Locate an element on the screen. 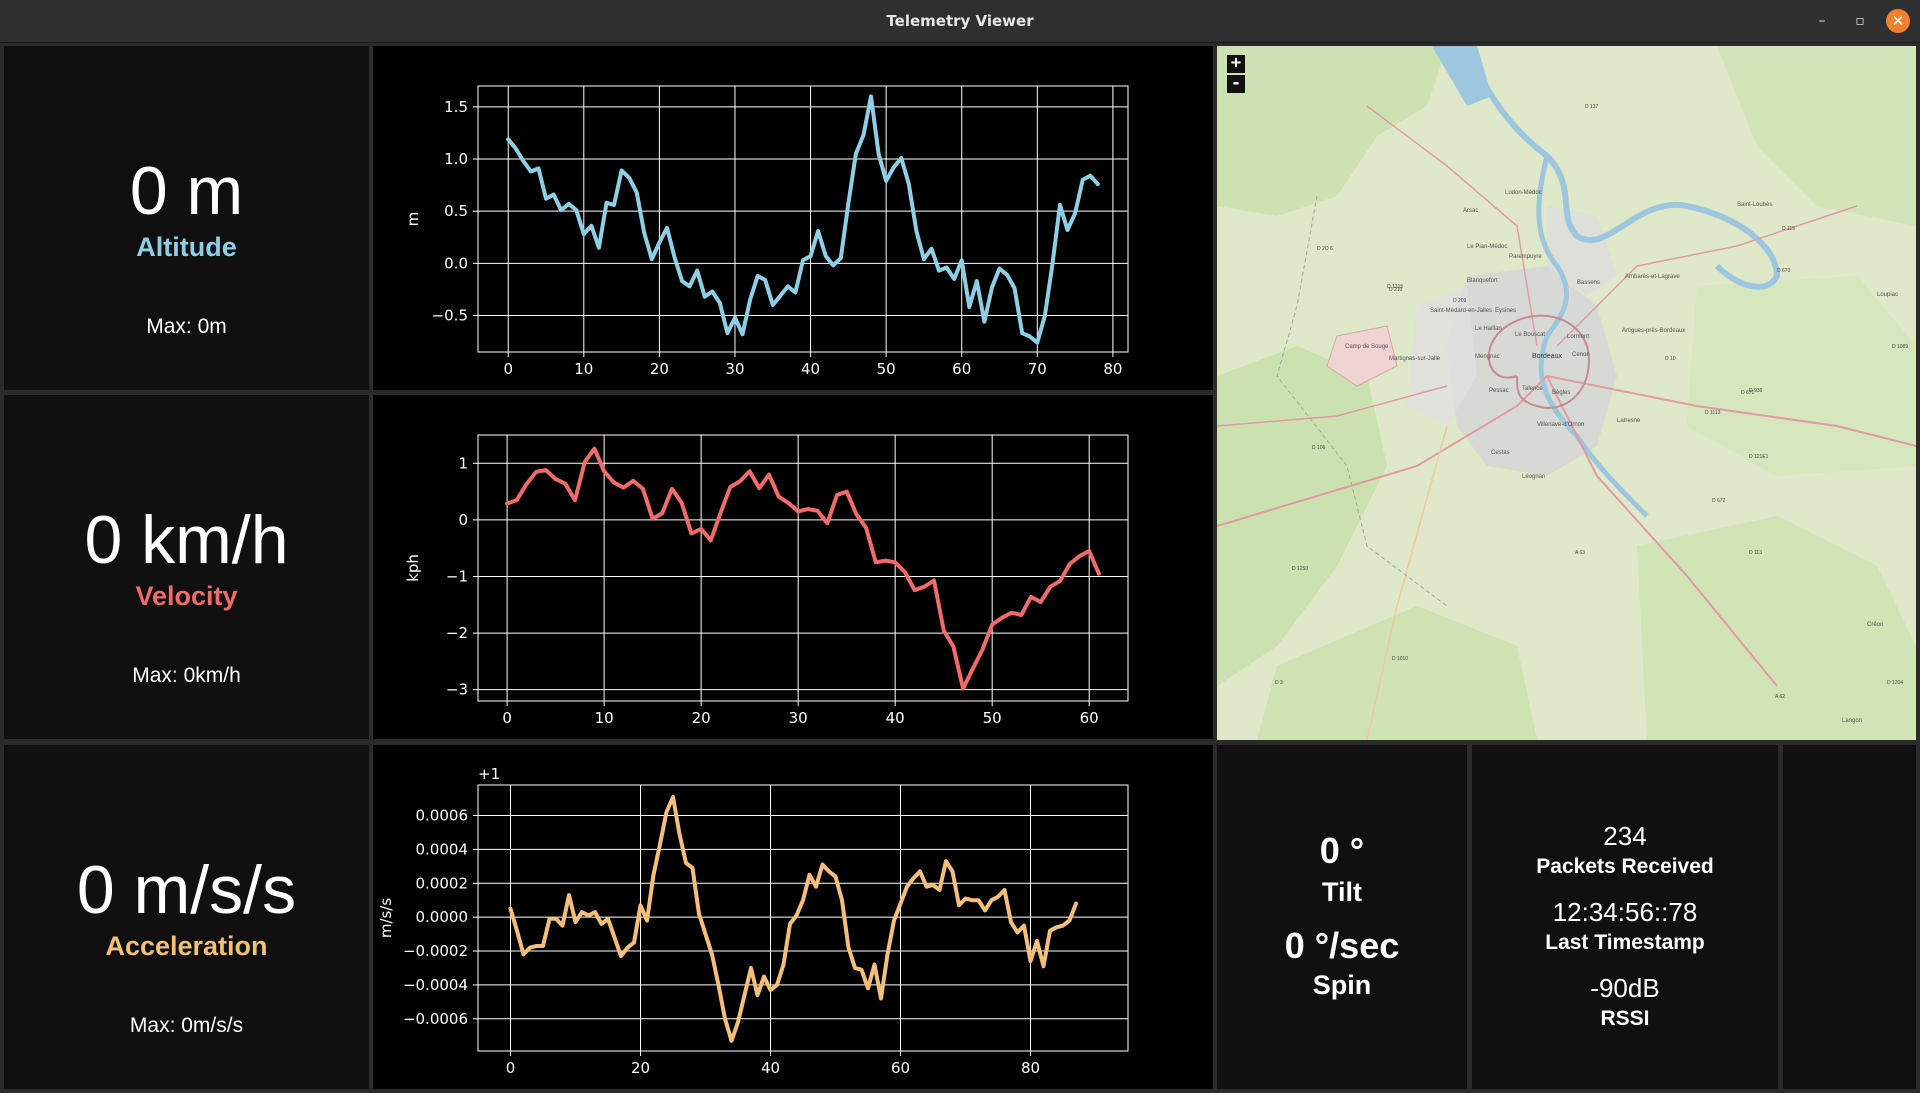  y-tick-label: −0.0002 is located at coordinates (435, 951).